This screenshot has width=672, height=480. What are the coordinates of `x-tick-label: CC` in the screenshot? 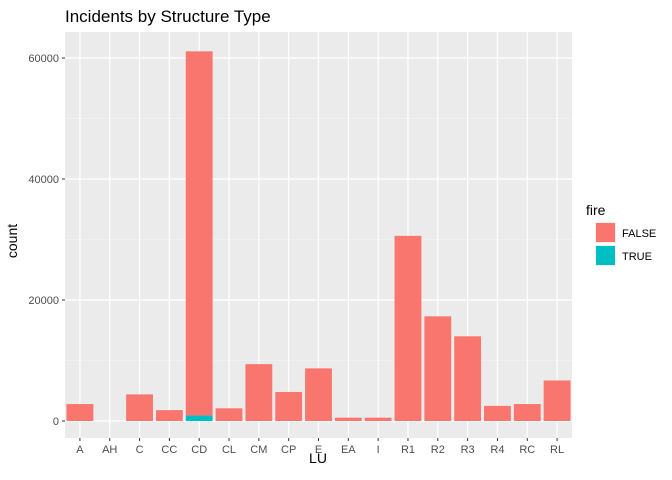 It's located at (169, 450).